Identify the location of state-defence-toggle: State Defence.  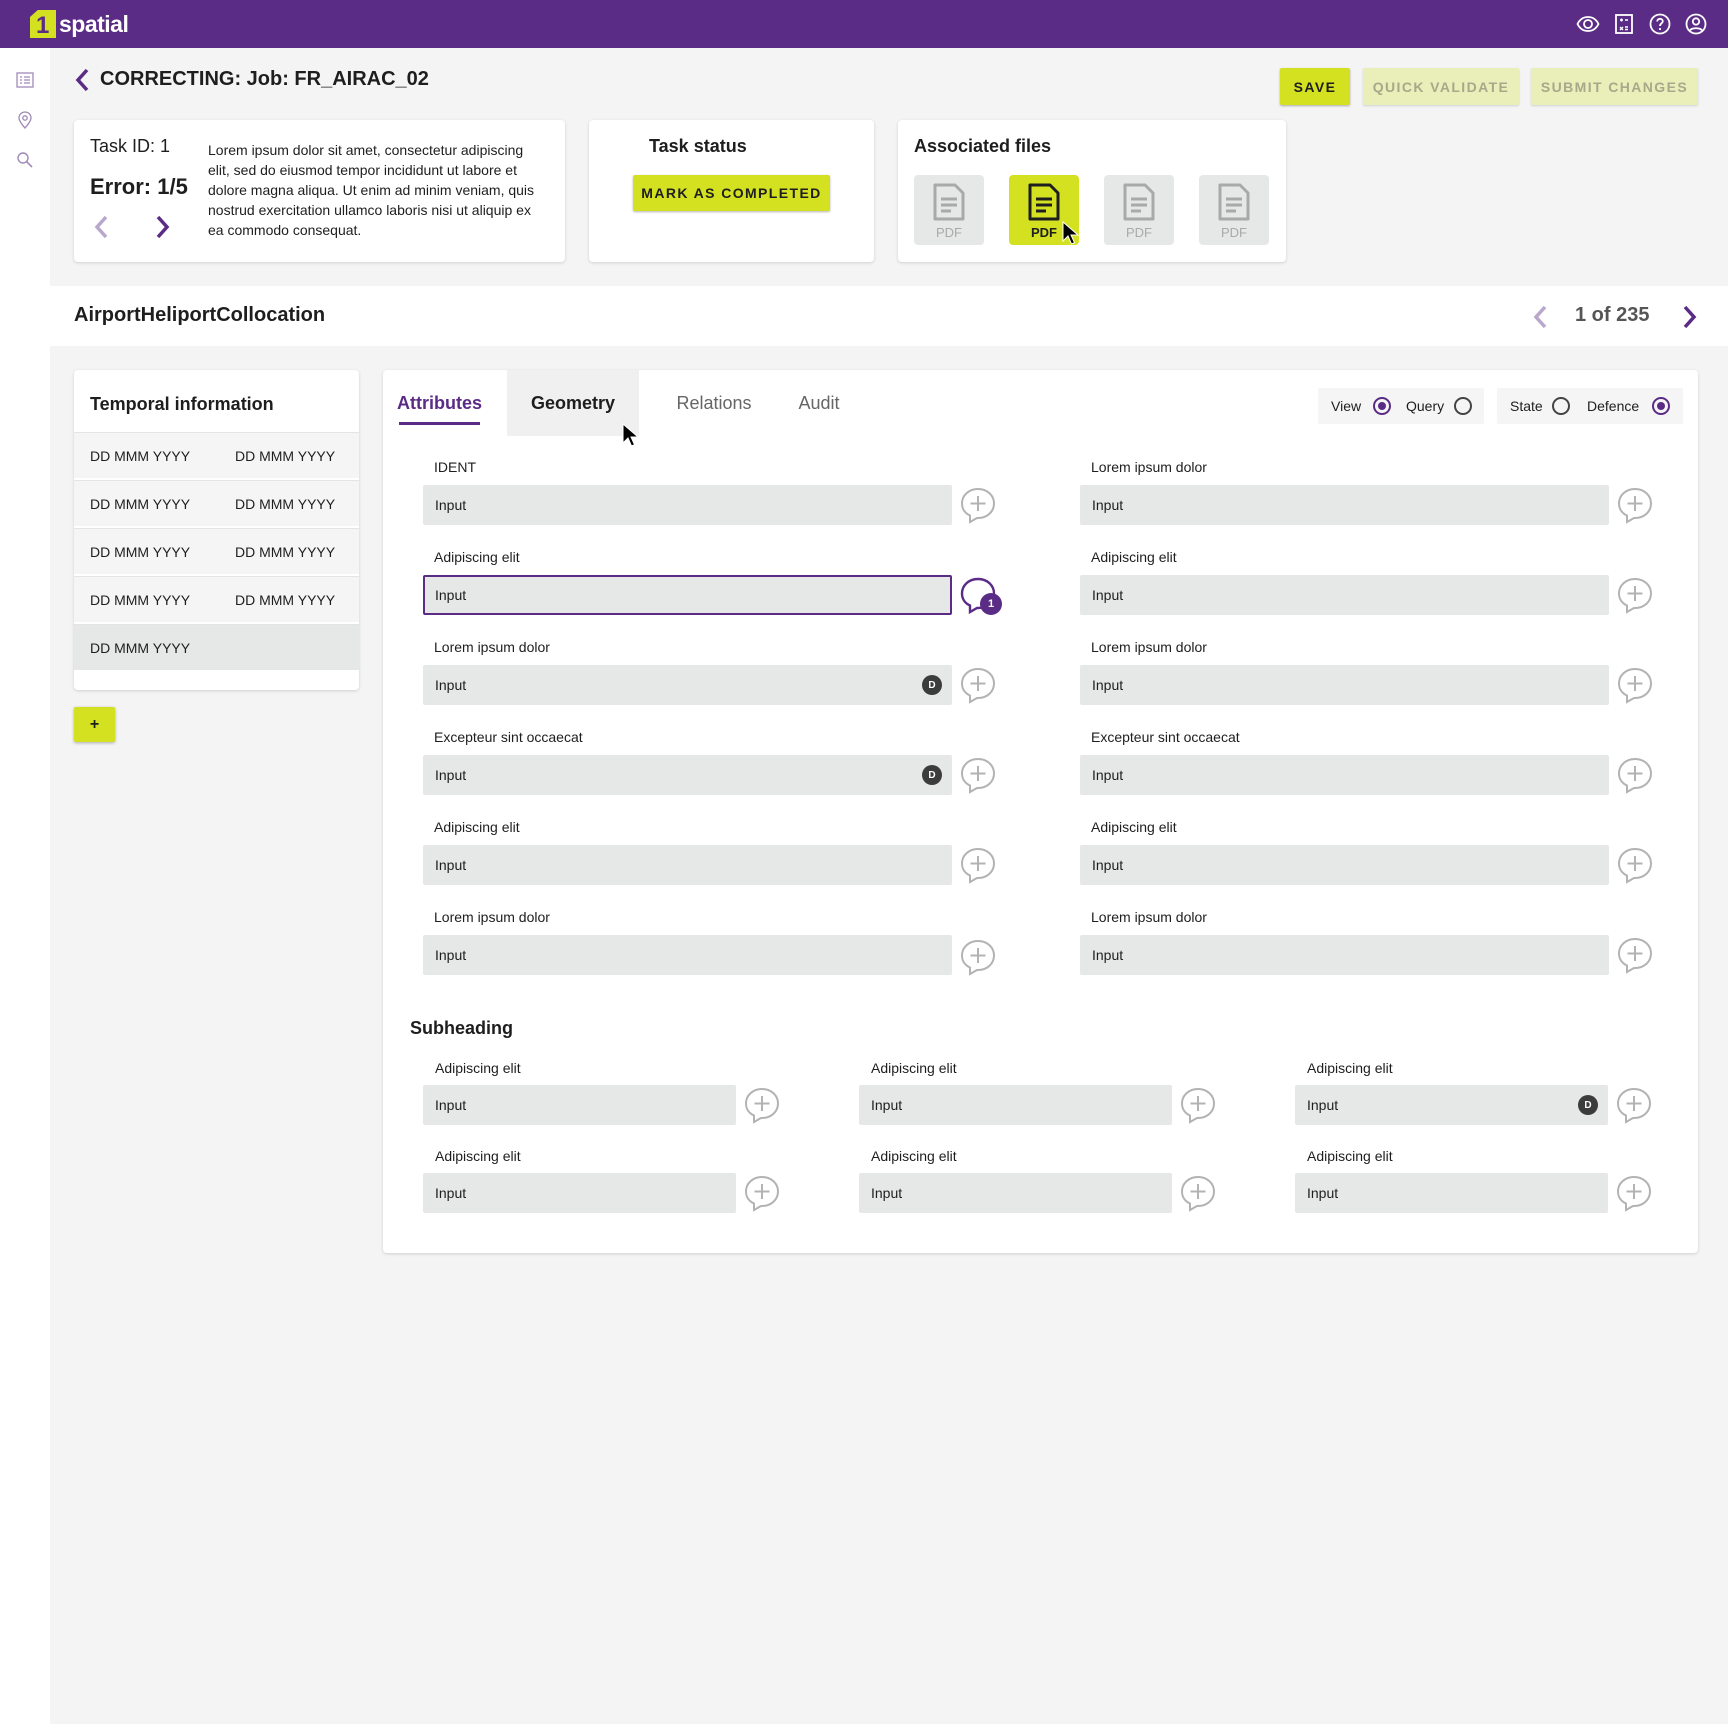
(1590, 406).